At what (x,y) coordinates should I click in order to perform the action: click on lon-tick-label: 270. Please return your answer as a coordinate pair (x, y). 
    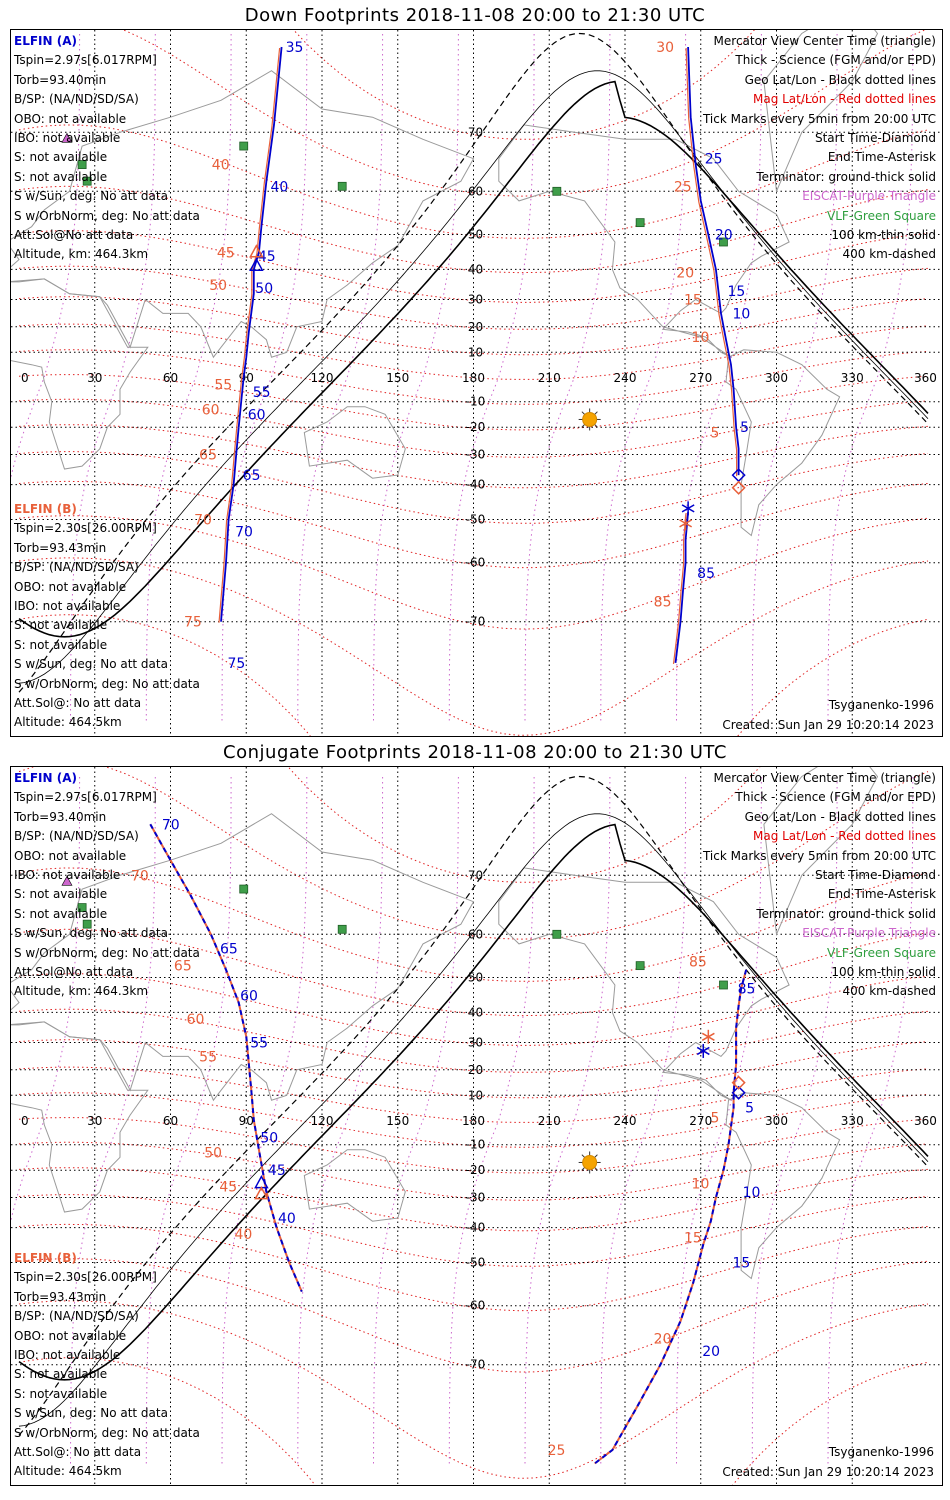
    Looking at the image, I should click on (700, 1121).